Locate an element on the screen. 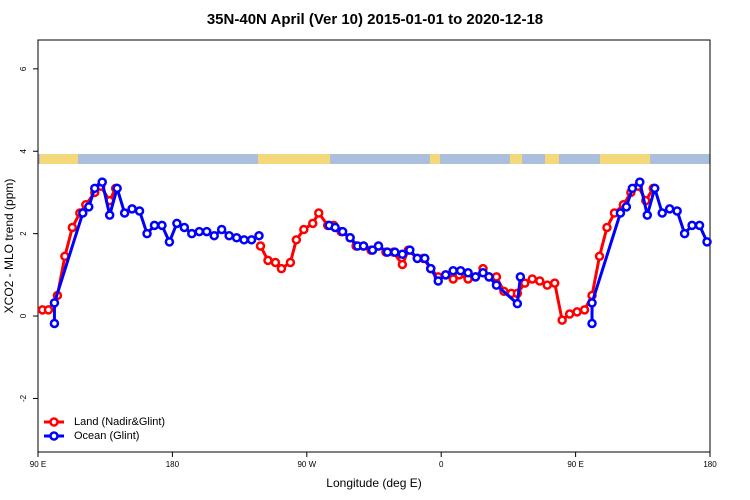  y-tick-label: -2 is located at coordinates (23, 398).